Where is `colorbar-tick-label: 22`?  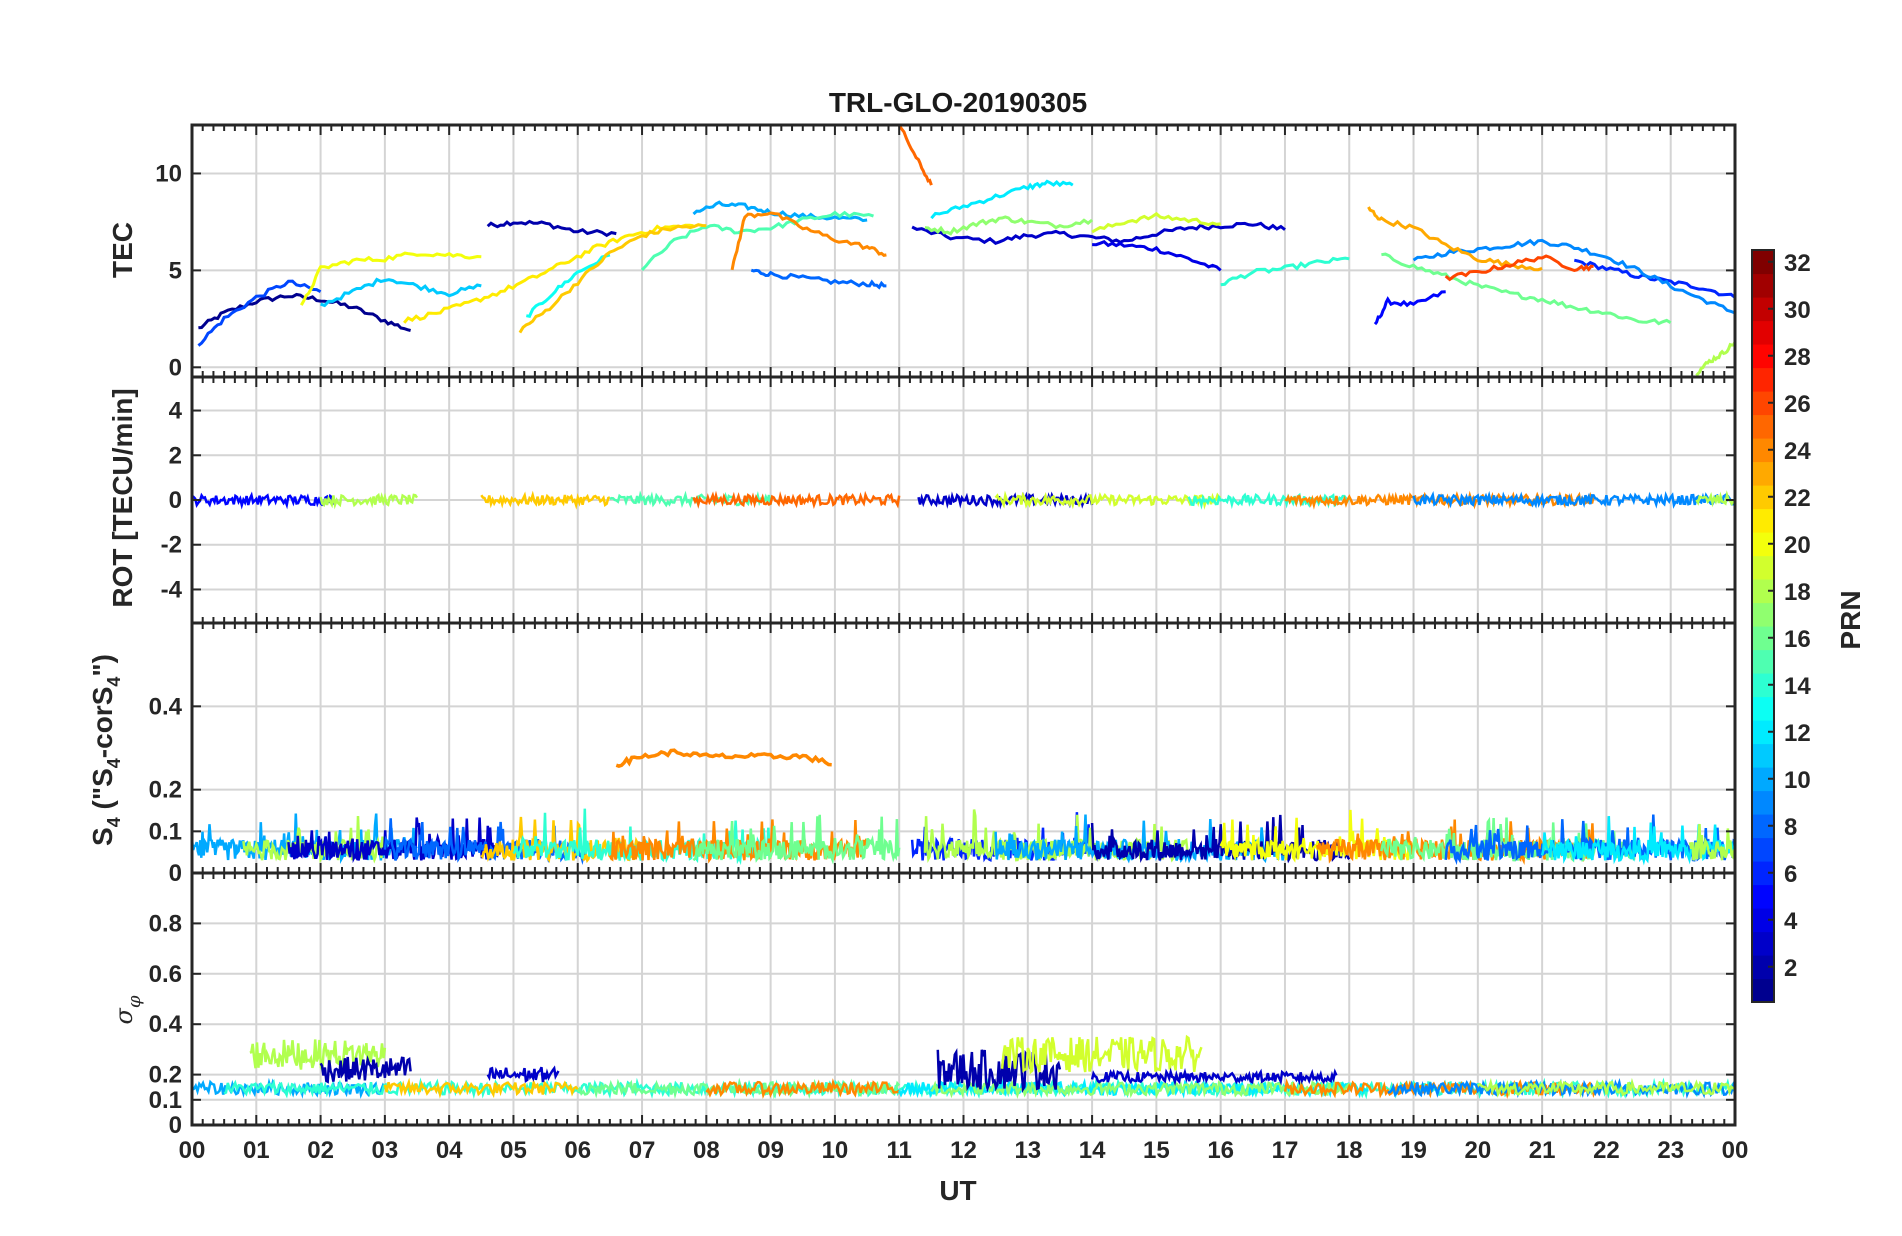 colorbar-tick-label: 22 is located at coordinates (1797, 498).